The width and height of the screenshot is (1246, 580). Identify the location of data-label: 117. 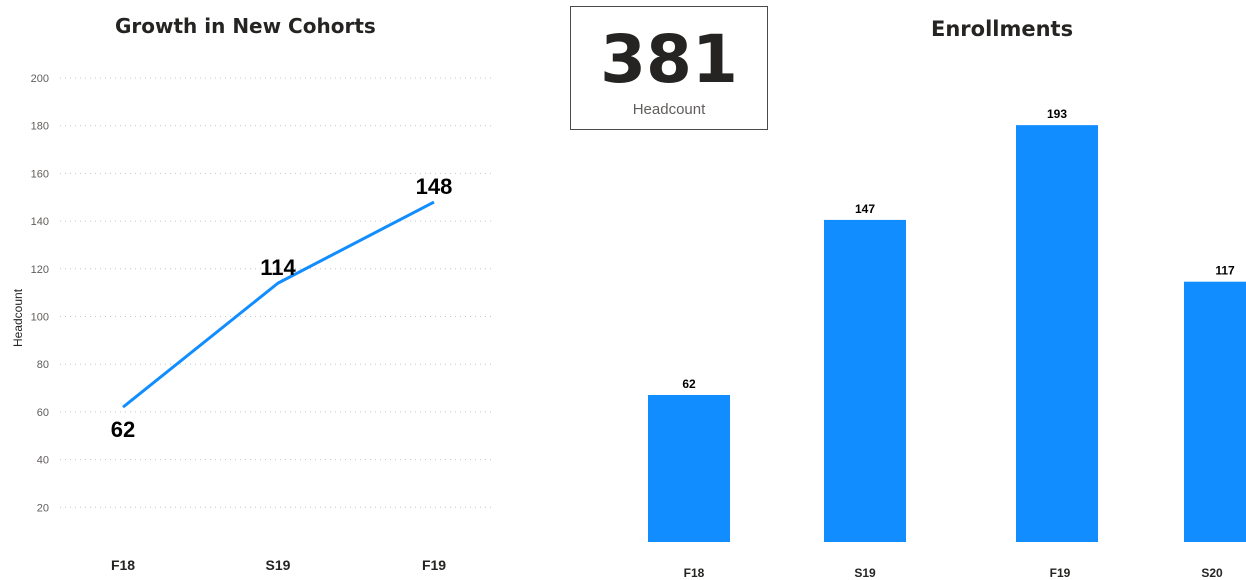
(1225, 271).